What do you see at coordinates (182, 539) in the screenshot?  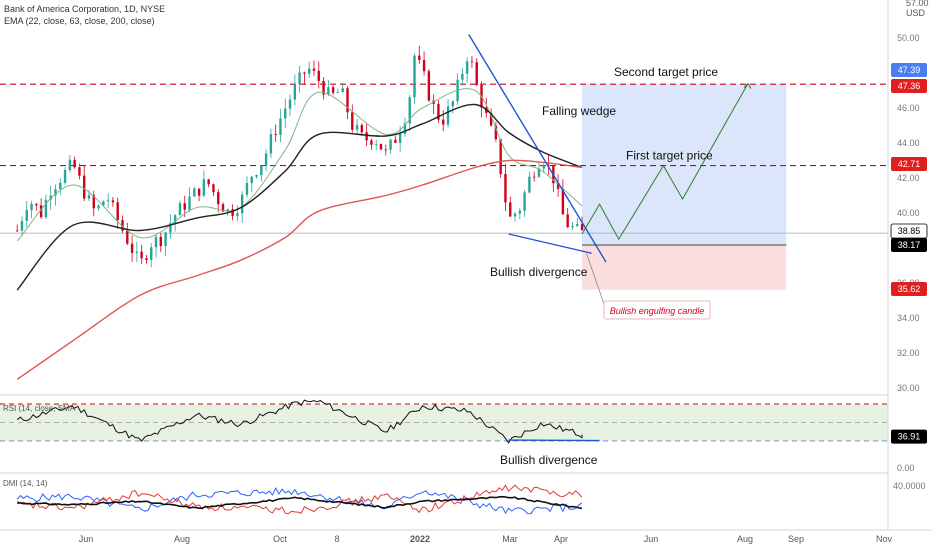 I see `time-tick-1: Aug` at bounding box center [182, 539].